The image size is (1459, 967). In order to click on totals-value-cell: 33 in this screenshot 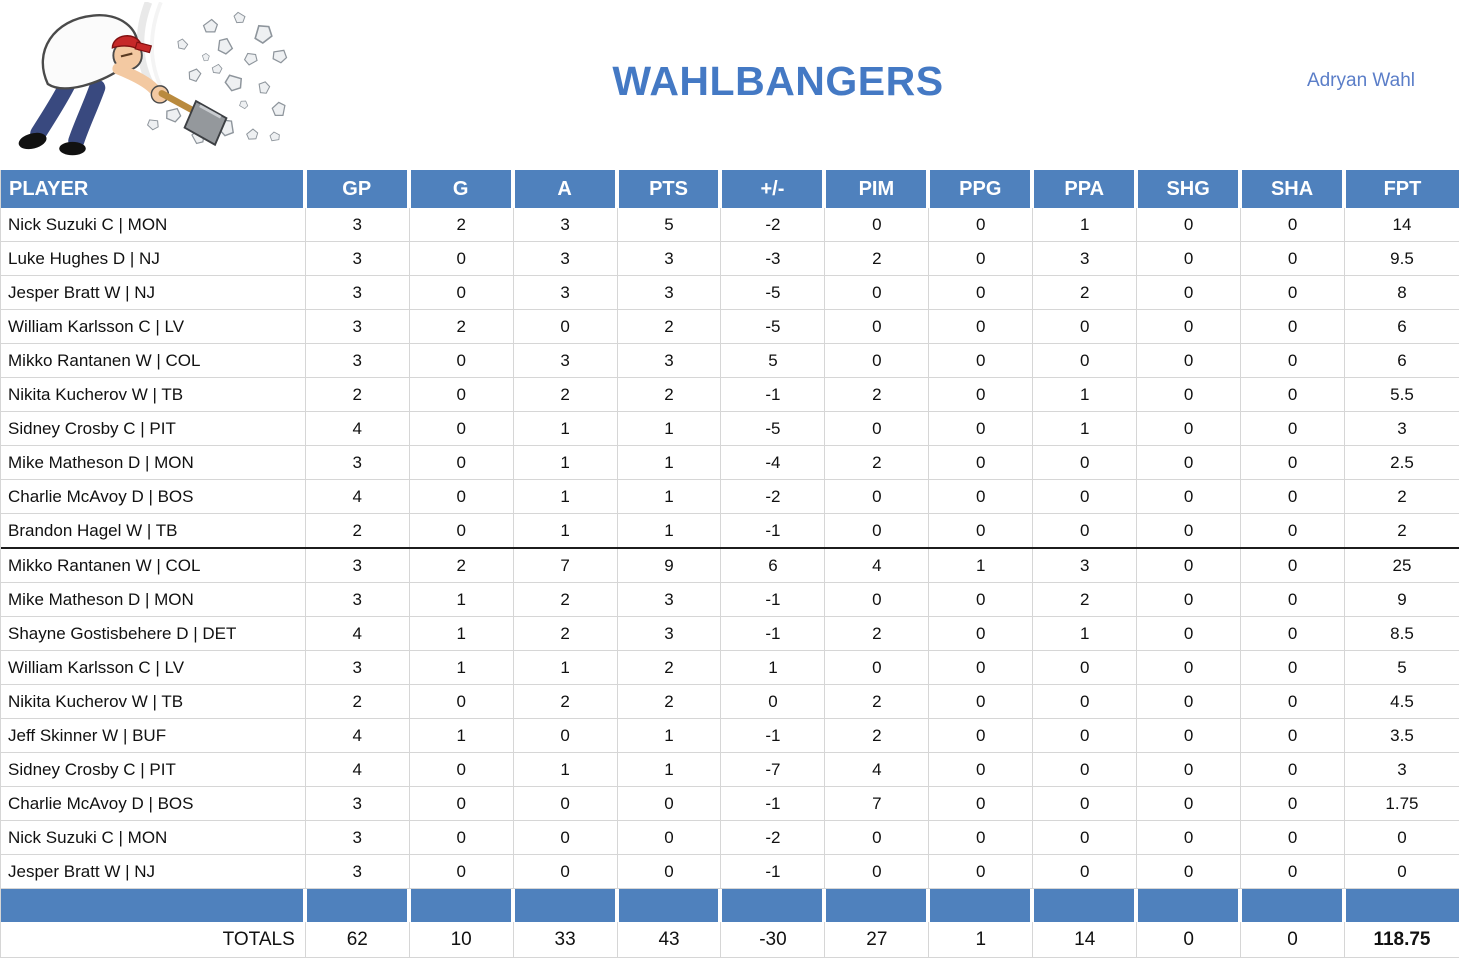, I will do `click(564, 939)`.